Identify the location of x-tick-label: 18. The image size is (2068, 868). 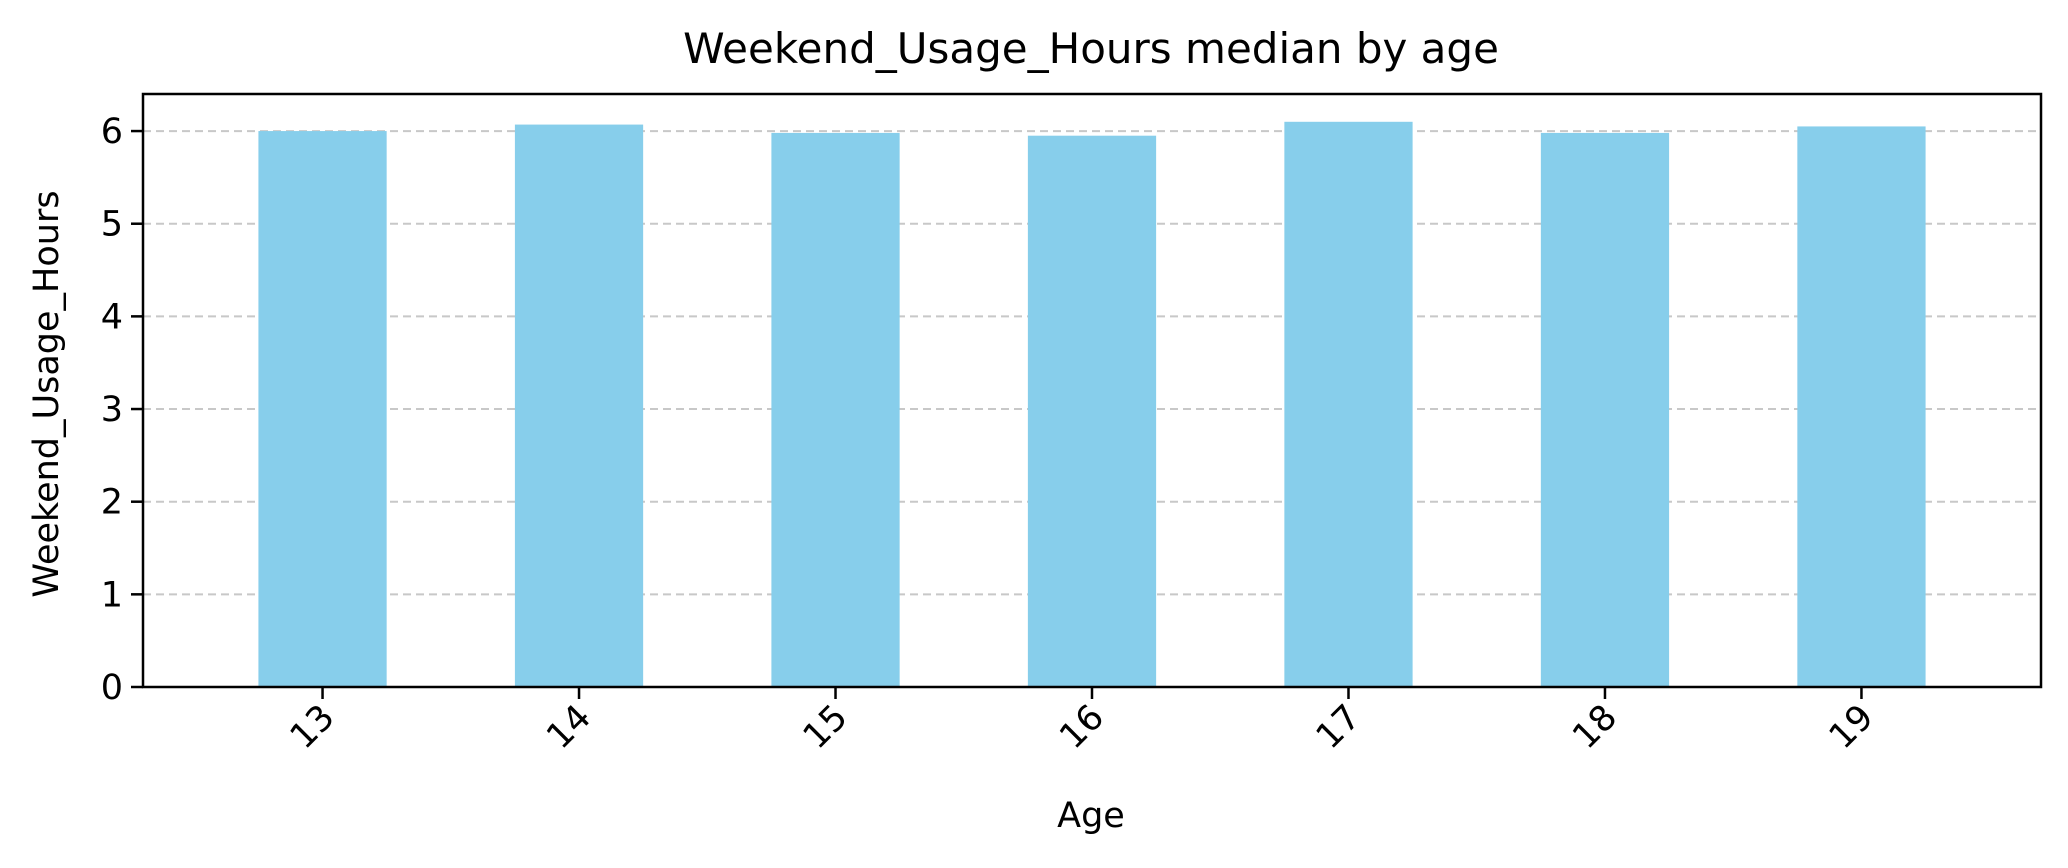
(1595, 727).